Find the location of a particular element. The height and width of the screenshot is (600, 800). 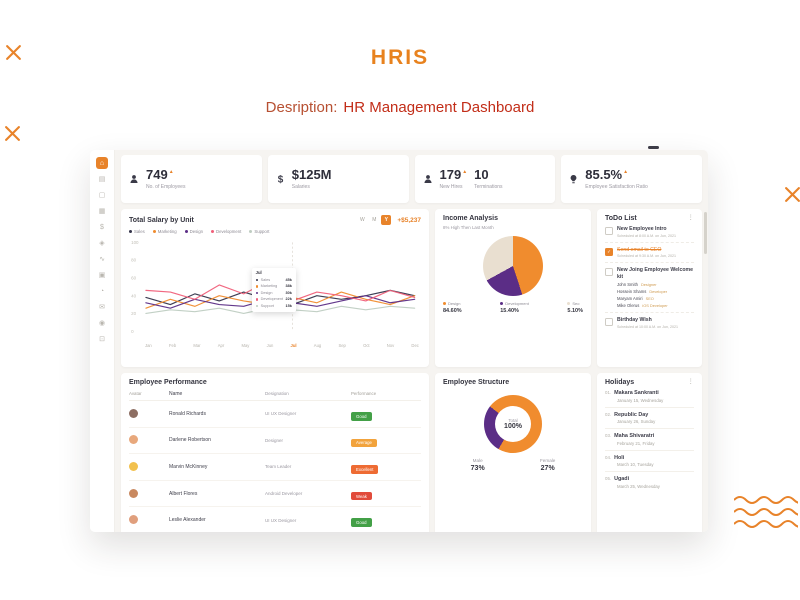

stat-value: $125M is located at coordinates (311, 174).